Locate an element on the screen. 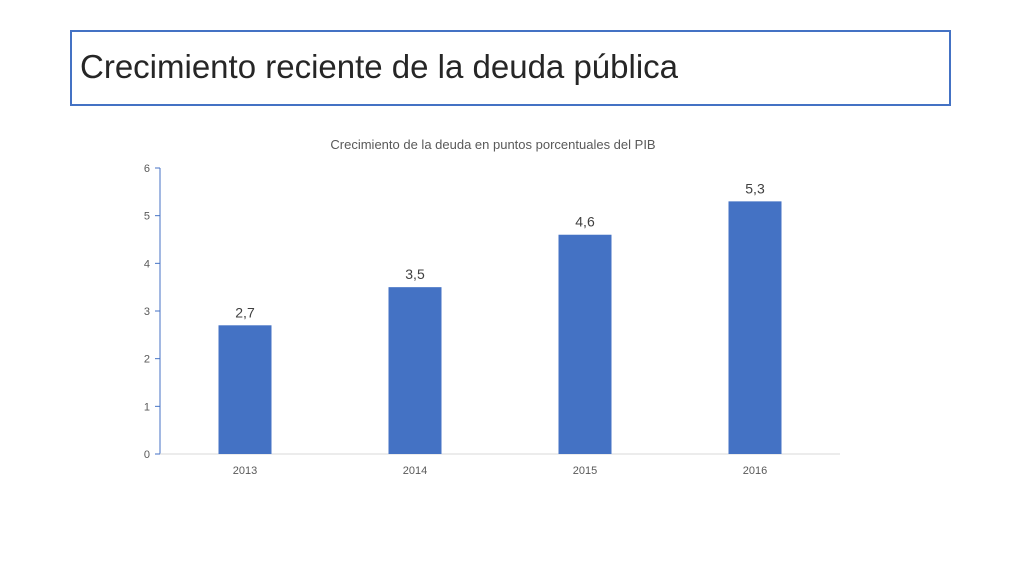  bar-2014 is located at coordinates (415, 370).